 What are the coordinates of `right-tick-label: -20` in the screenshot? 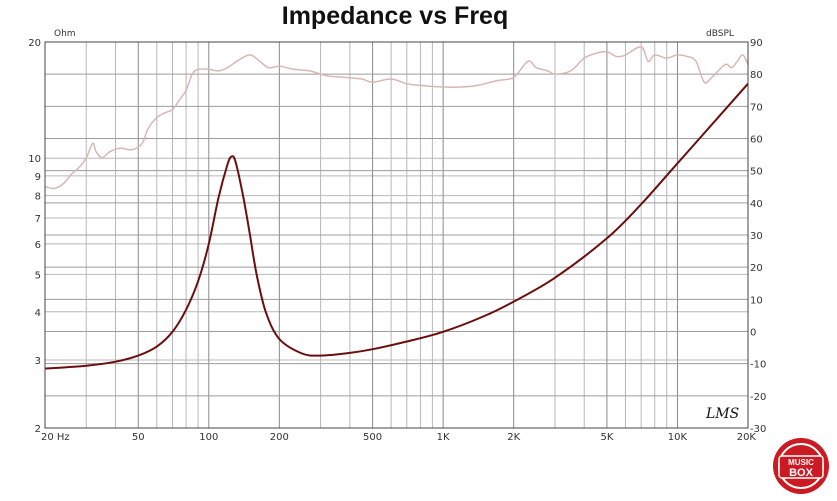 It's located at (758, 397).